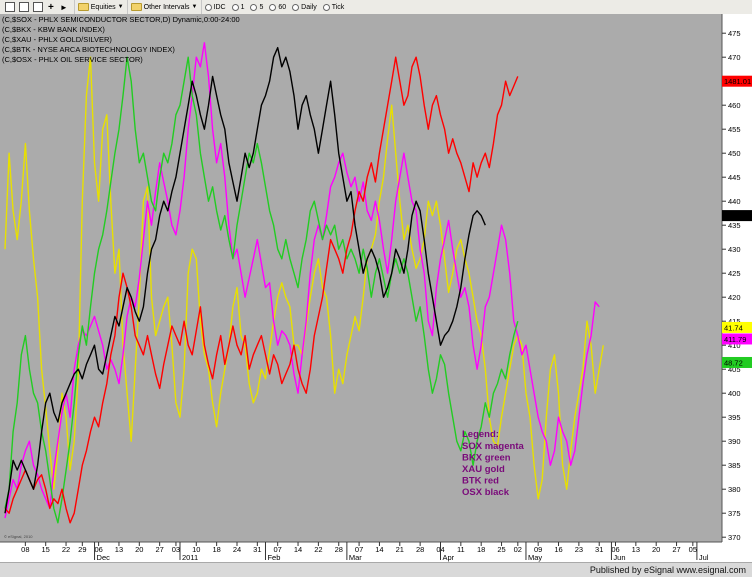 Image resolution: width=752 pixels, height=577 pixels. I want to click on other-intervals-label: Other Intervals, so click(166, 7).